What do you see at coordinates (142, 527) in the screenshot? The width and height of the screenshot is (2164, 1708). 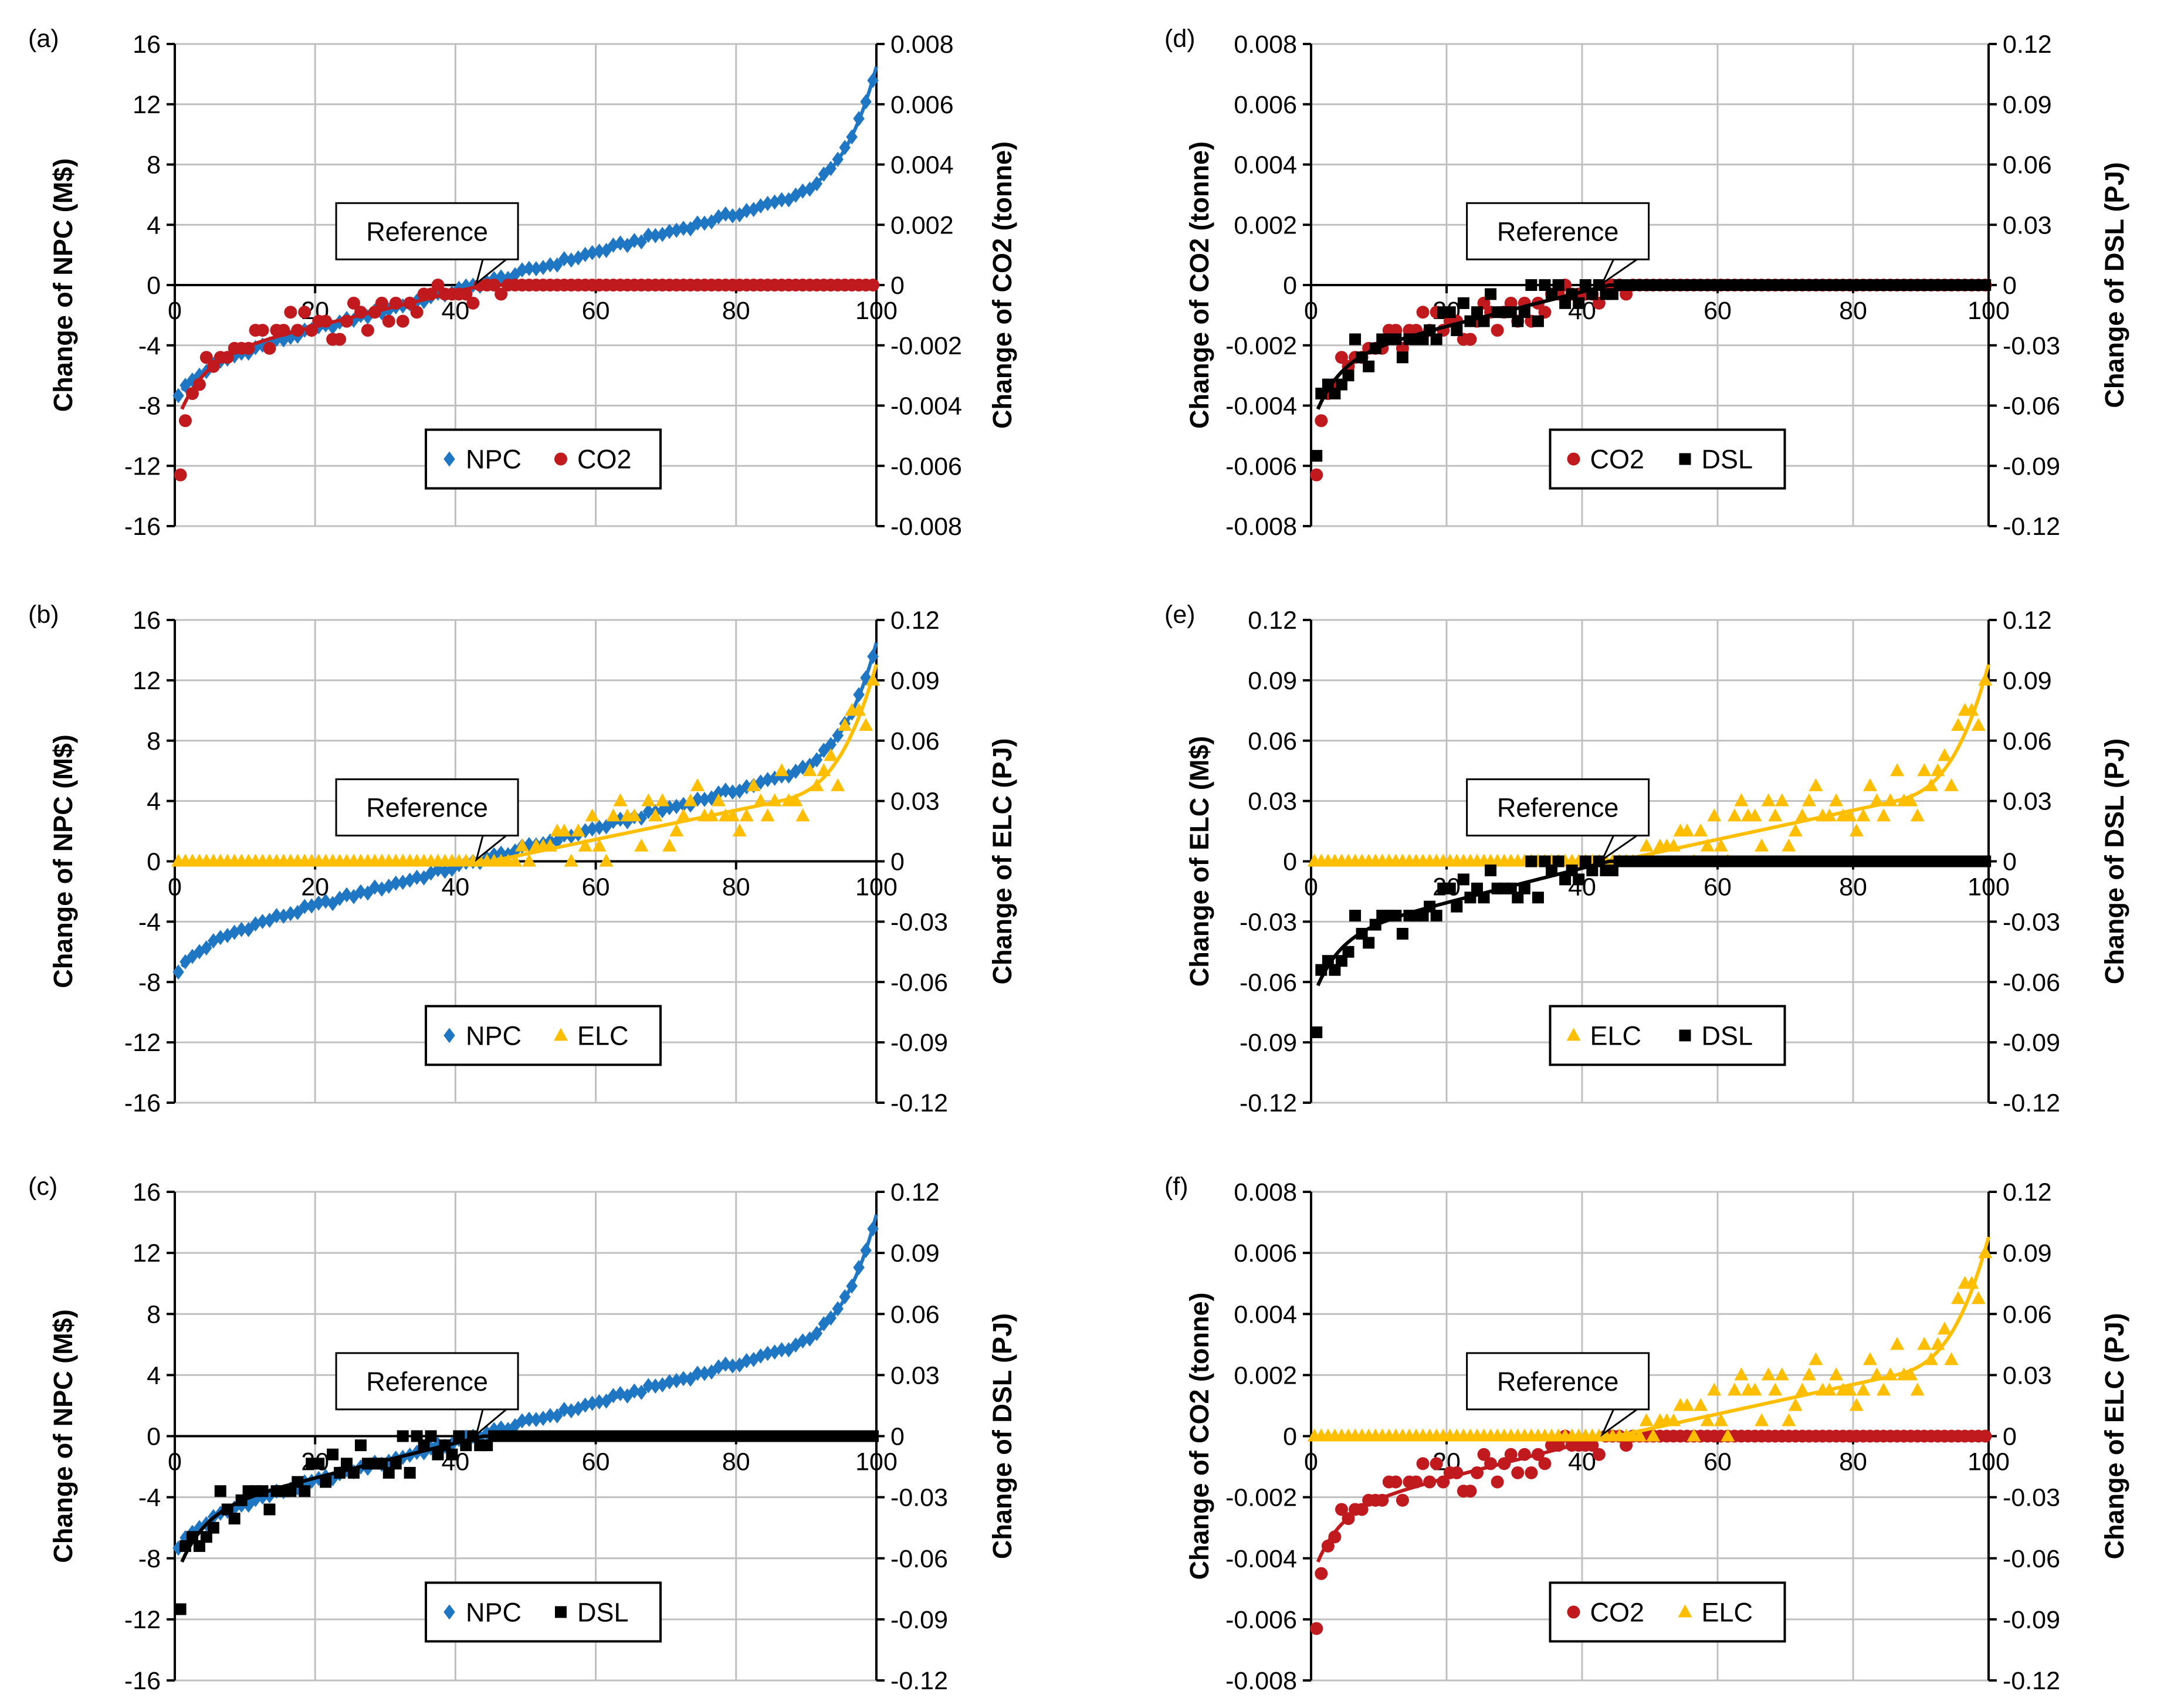 I see `left-tick-label: -16` at bounding box center [142, 527].